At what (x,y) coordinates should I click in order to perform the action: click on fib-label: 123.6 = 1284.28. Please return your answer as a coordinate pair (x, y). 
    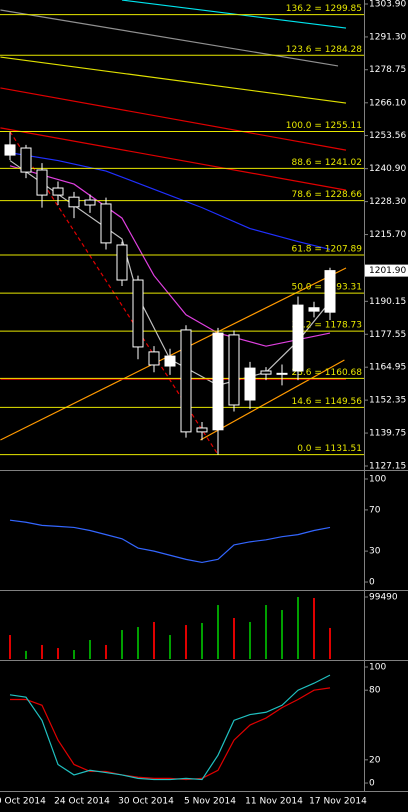
    Looking at the image, I should click on (324, 50).